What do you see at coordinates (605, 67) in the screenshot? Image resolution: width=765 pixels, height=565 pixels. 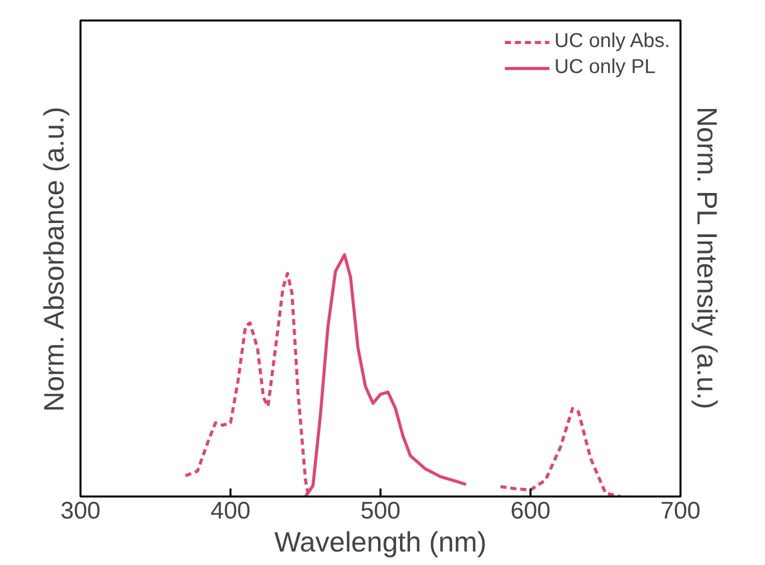 I see `legend-label: UC only PL` at bounding box center [605, 67].